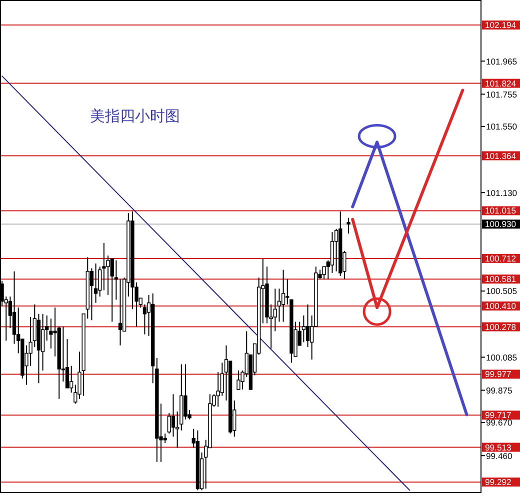  I want to click on y-tick-label: 101.550, so click(502, 127).